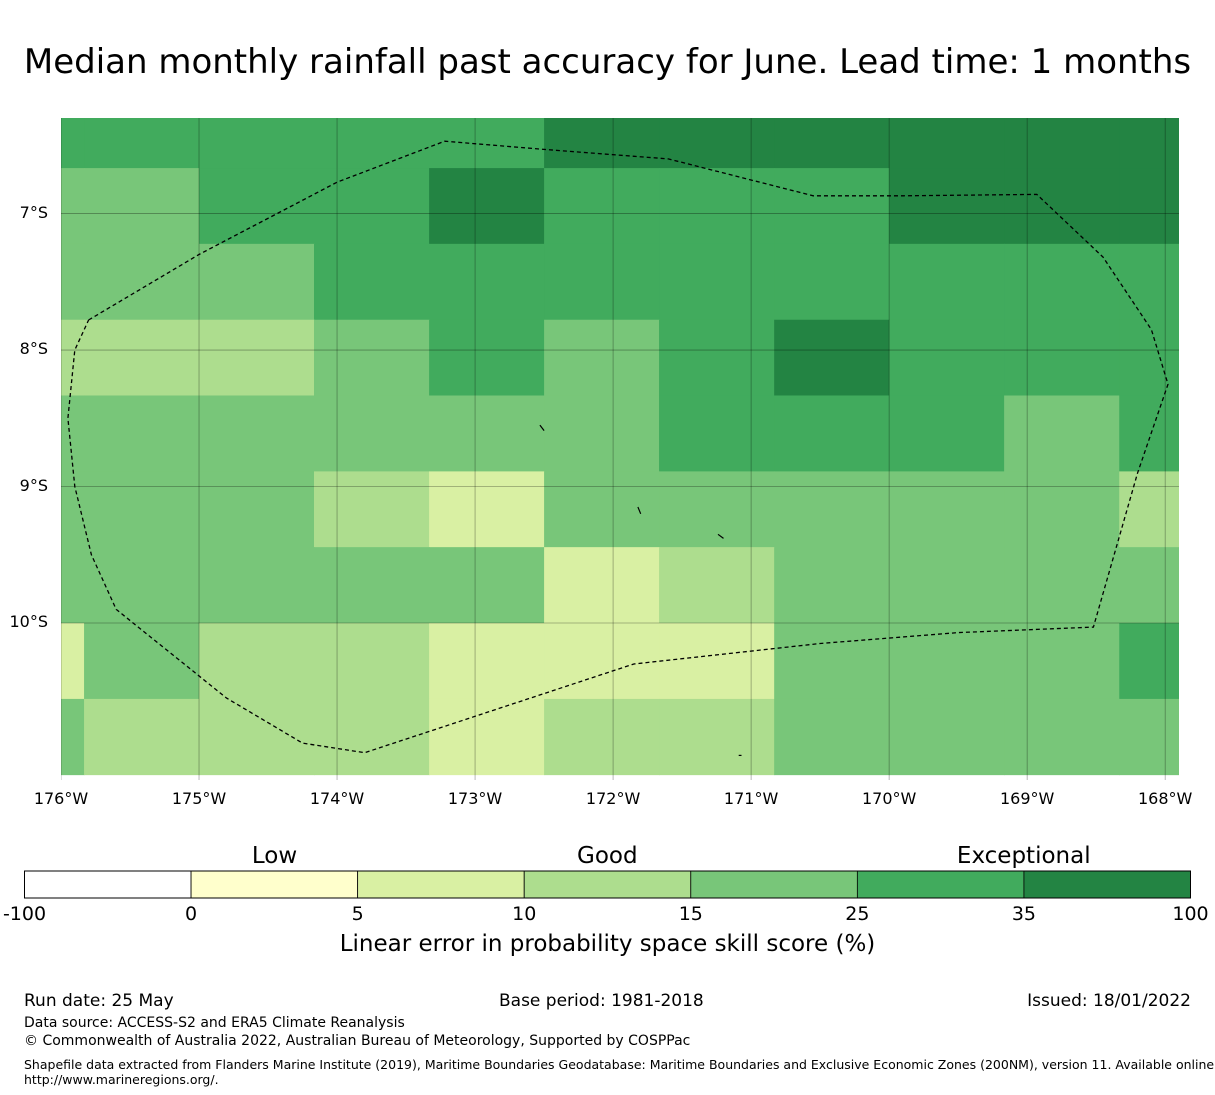 The width and height of the screenshot is (1215, 1095). Describe the element at coordinates (33, 485) in the screenshot. I see `latitude-tick-label: 9°S` at that location.